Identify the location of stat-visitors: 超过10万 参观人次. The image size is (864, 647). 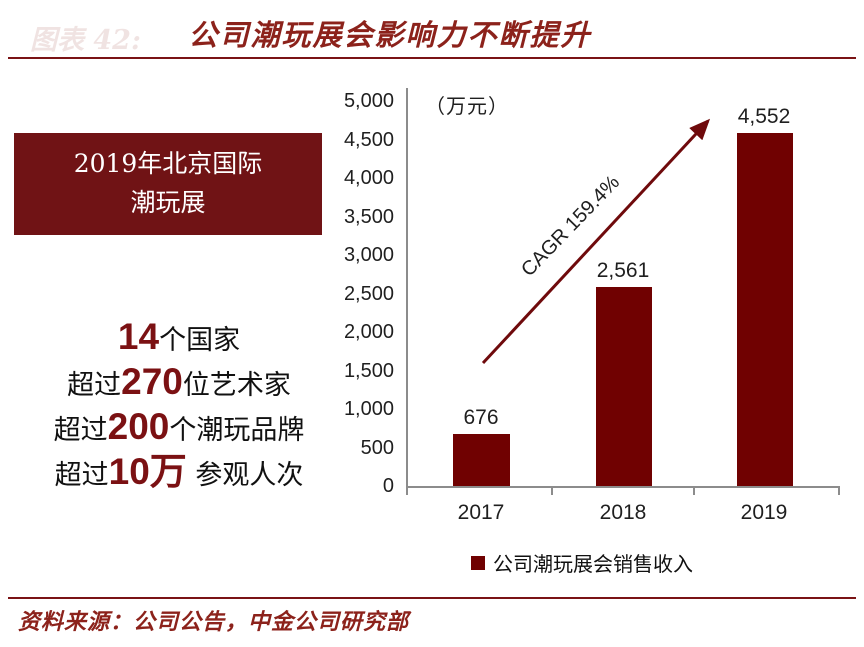
(179, 471).